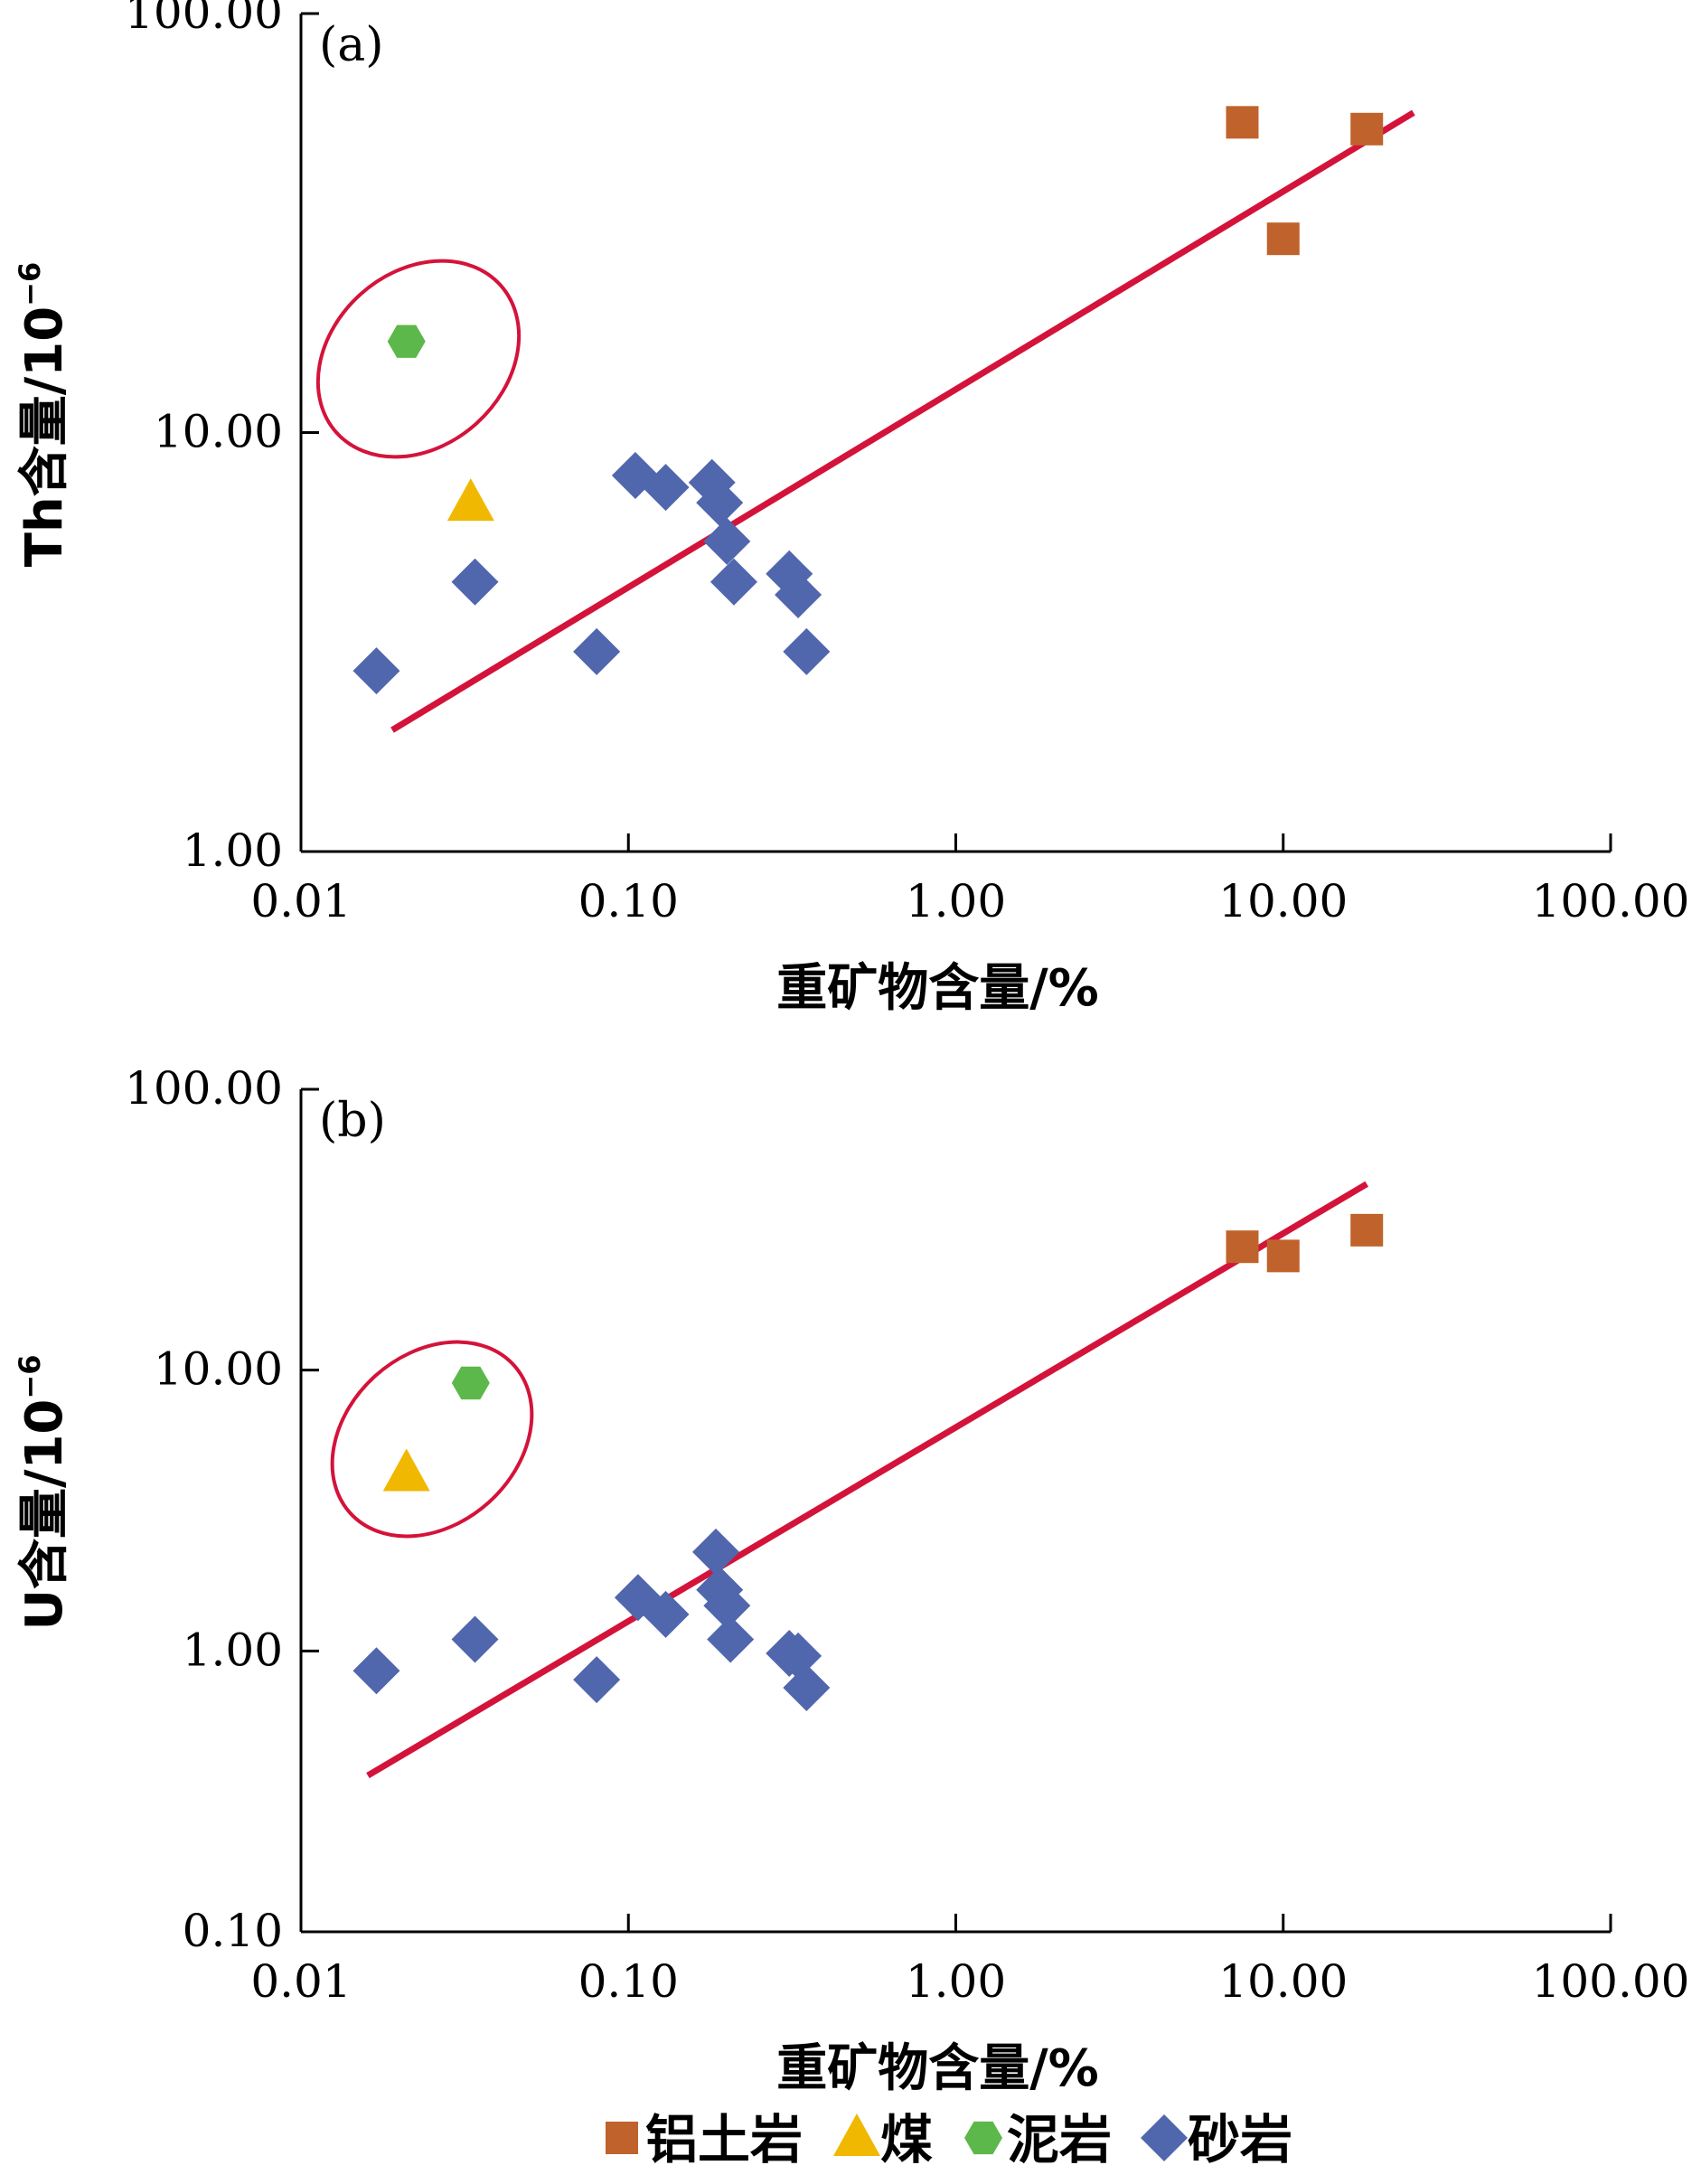  What do you see at coordinates (949, 2139) in the screenshot?
I see `legend: 铝土岩 煤 泥岩 砂岩` at bounding box center [949, 2139].